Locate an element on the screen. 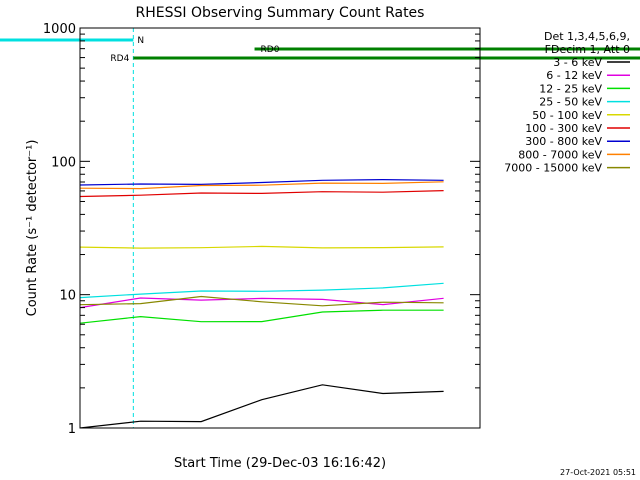 This screenshot has width=640, height=480. legend-entry-label: 800 - 7000 keV is located at coordinates (560, 154).